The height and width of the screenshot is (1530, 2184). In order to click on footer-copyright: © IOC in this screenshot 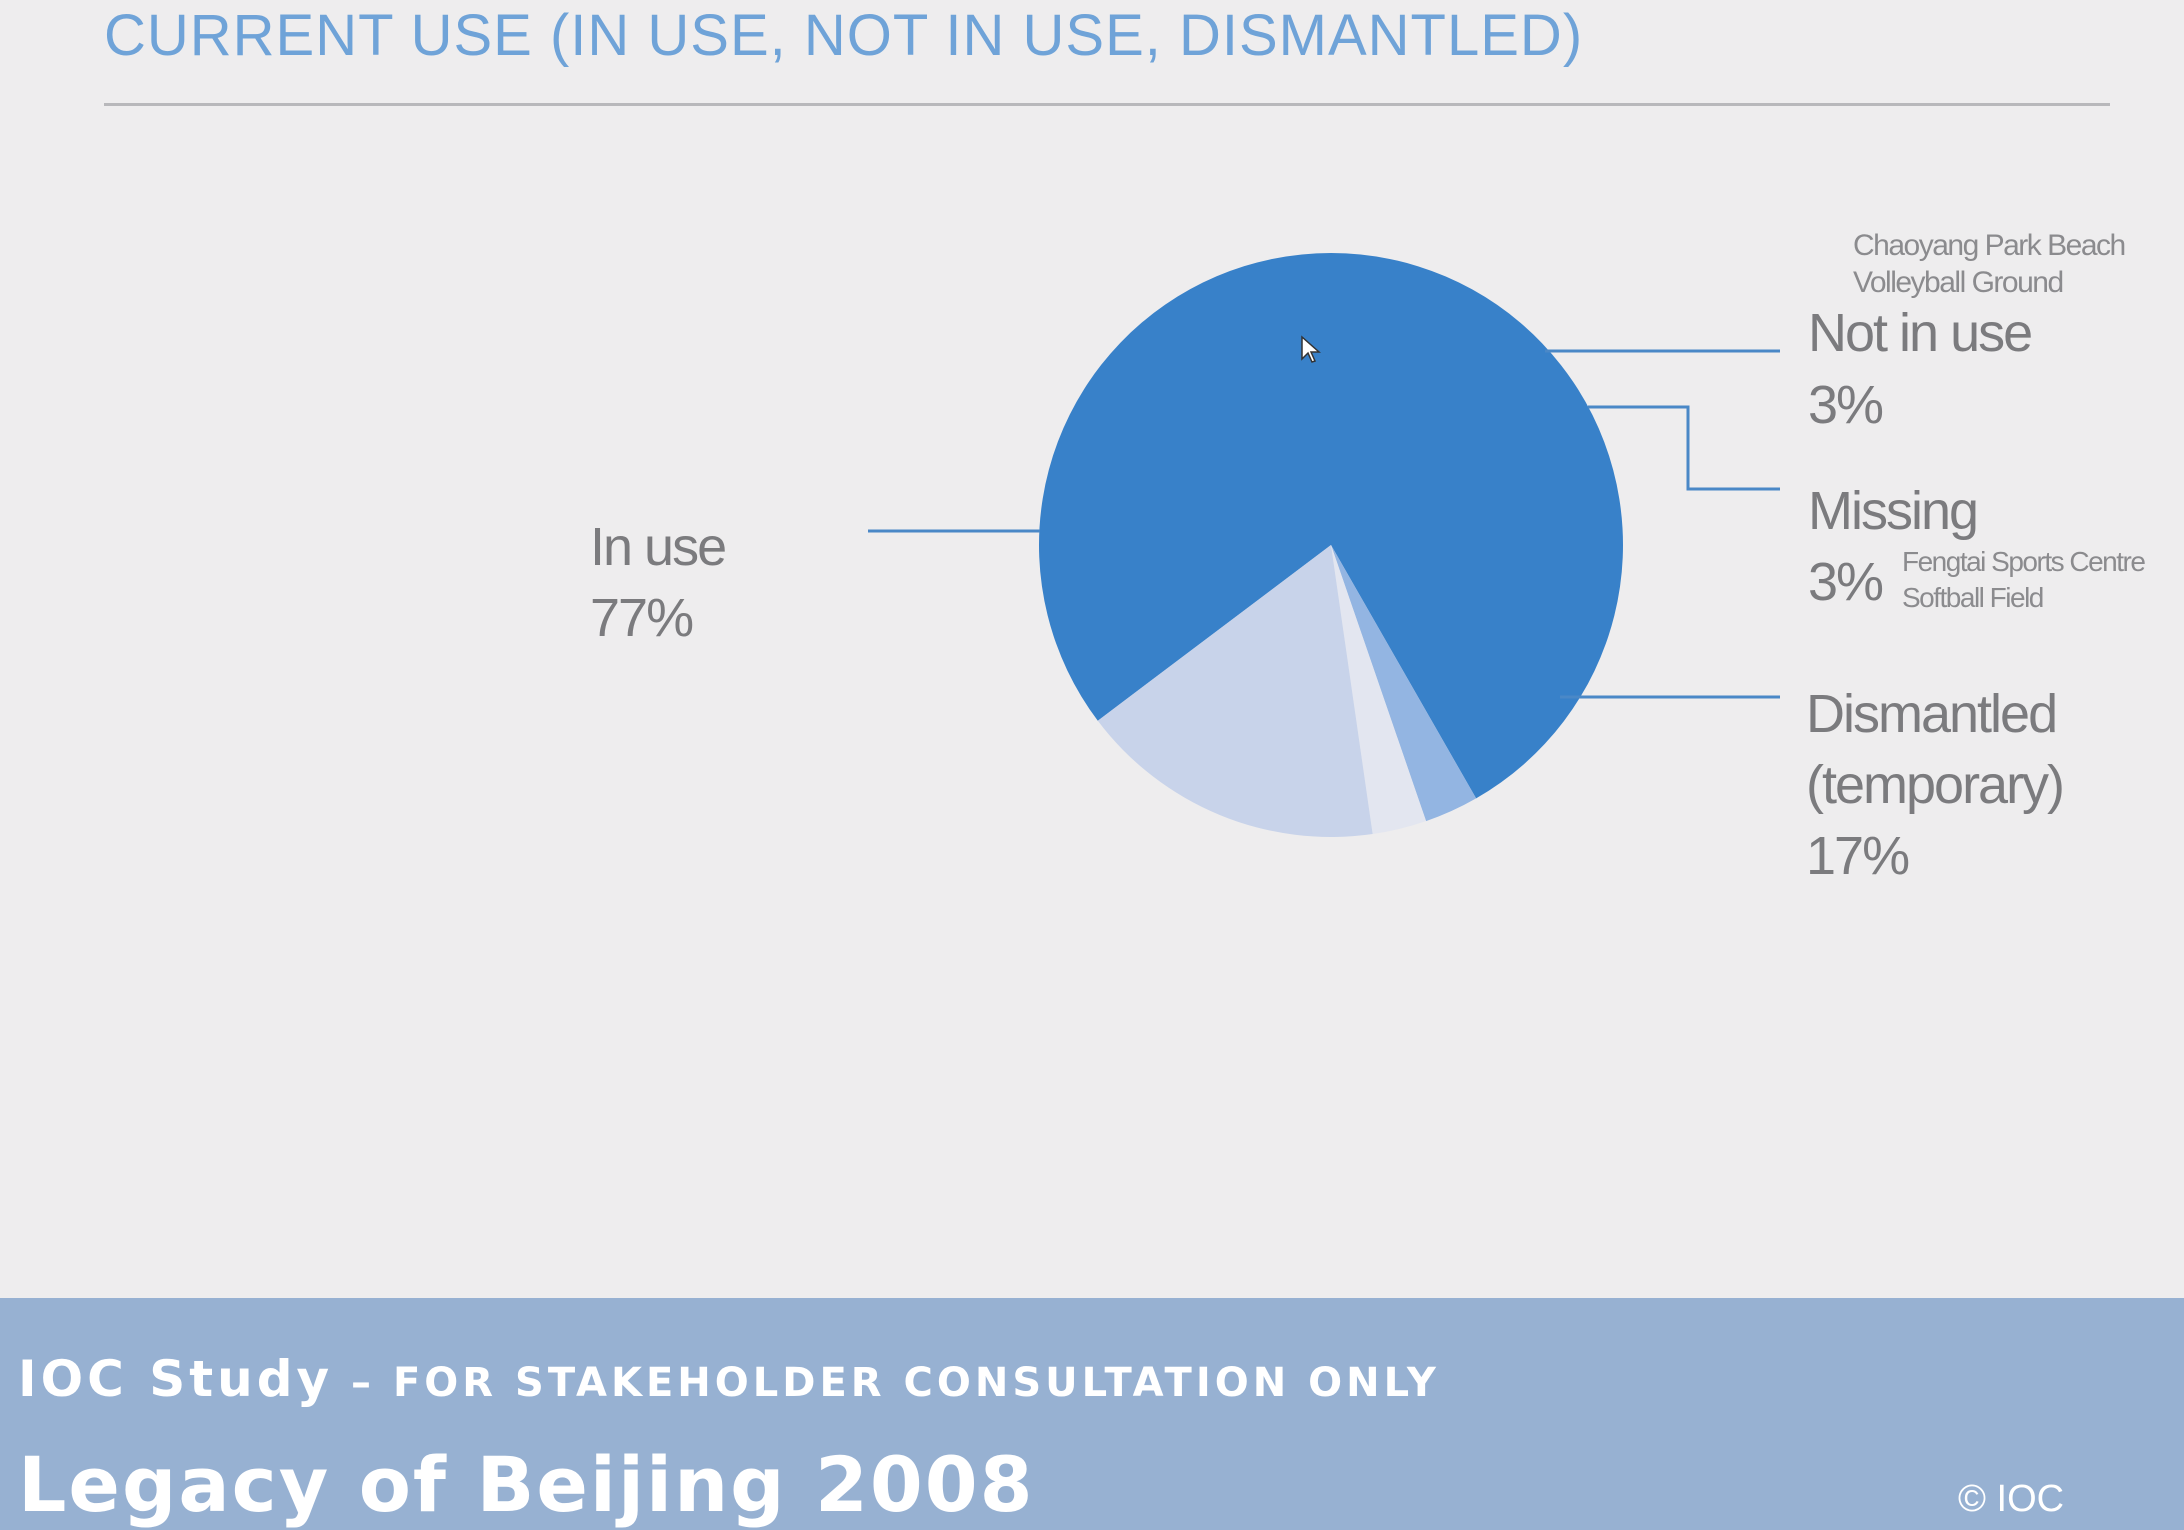, I will do `click(2011, 1499)`.